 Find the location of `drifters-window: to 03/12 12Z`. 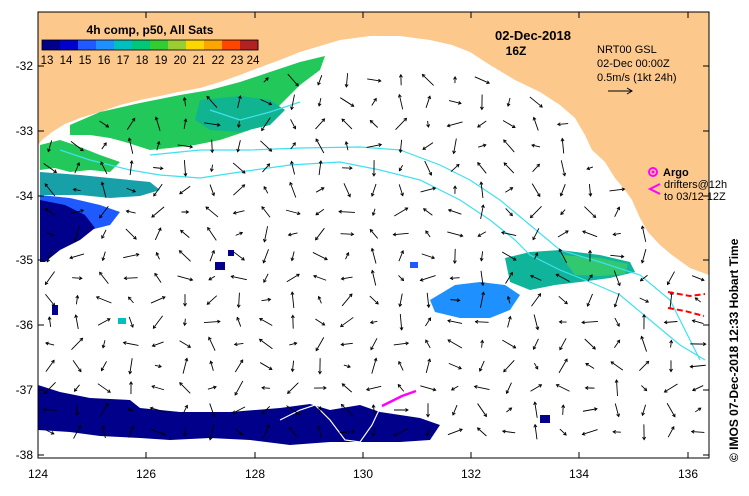

drifters-window: to 03/12 12Z is located at coordinates (695, 197).